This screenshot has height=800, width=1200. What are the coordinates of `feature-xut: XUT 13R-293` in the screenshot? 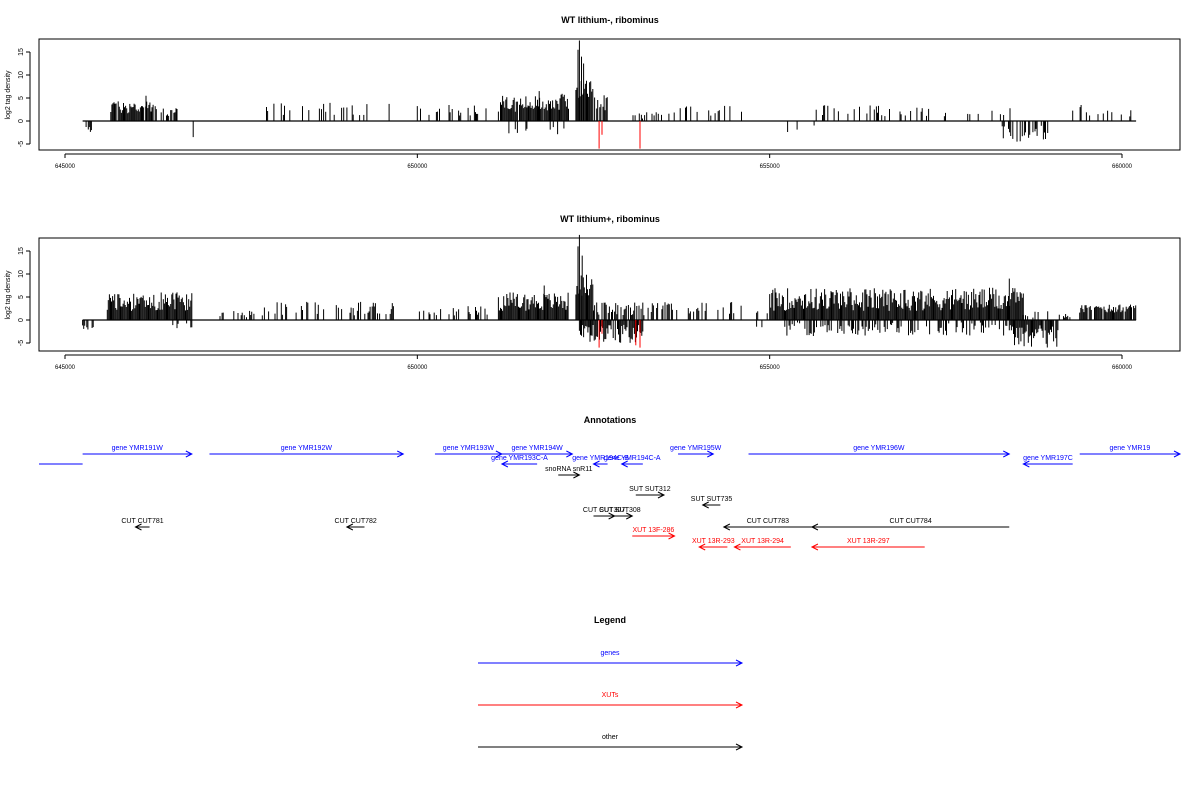 It's located at (713, 544).